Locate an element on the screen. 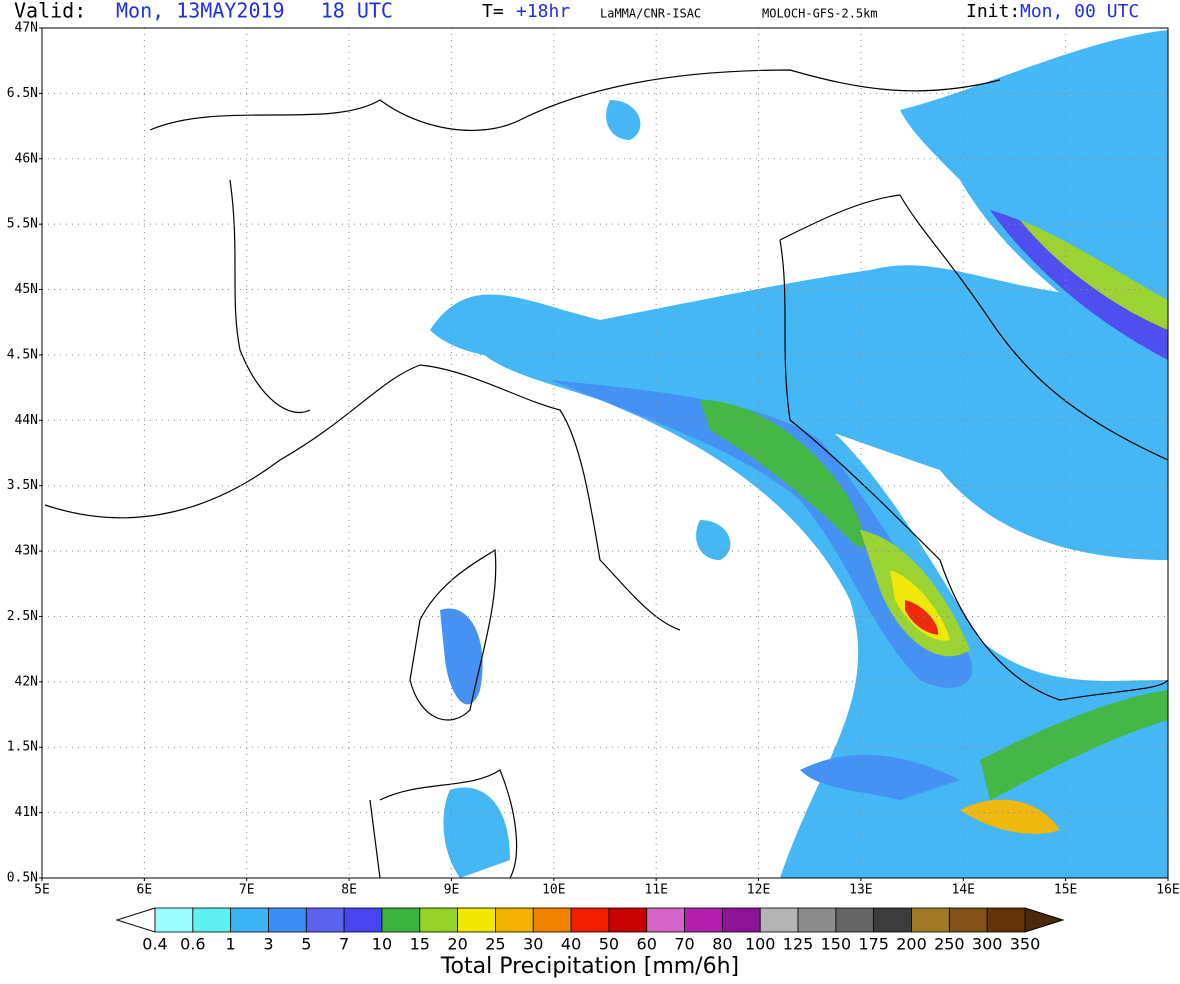  lon-label: 14E is located at coordinates (963, 890).